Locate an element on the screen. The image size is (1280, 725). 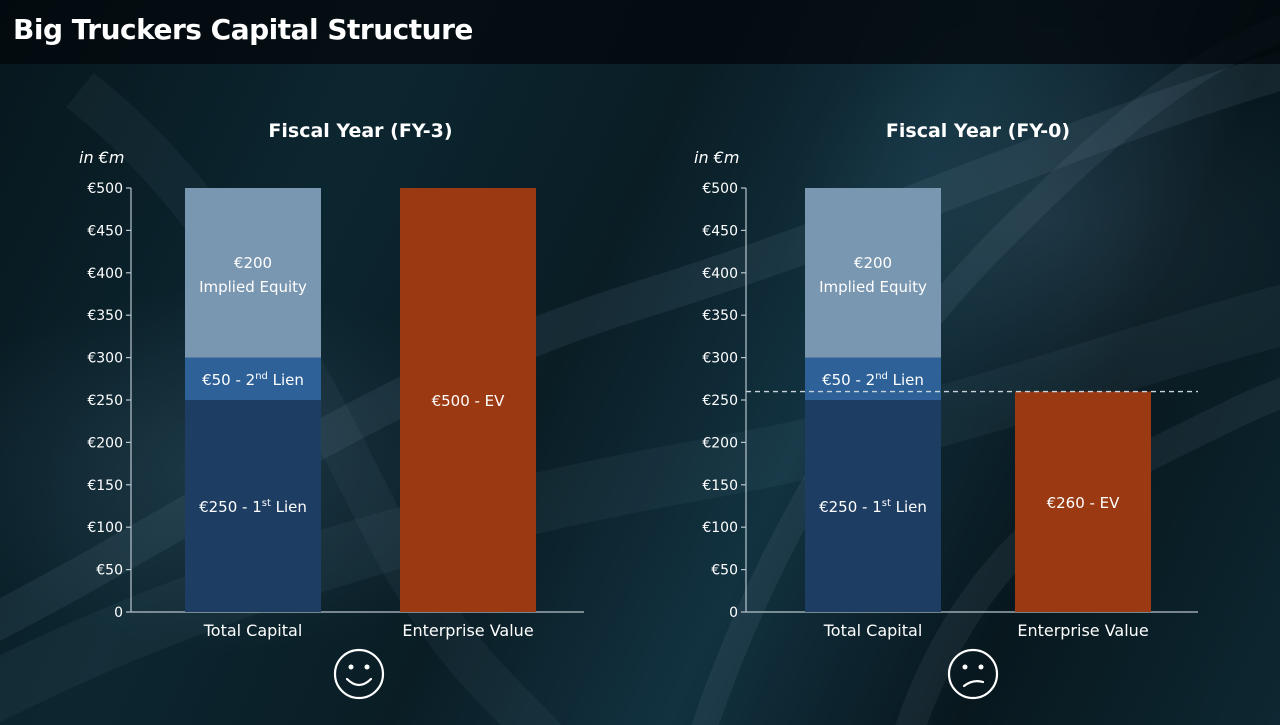
smile-icon is located at coordinates (359, 674).